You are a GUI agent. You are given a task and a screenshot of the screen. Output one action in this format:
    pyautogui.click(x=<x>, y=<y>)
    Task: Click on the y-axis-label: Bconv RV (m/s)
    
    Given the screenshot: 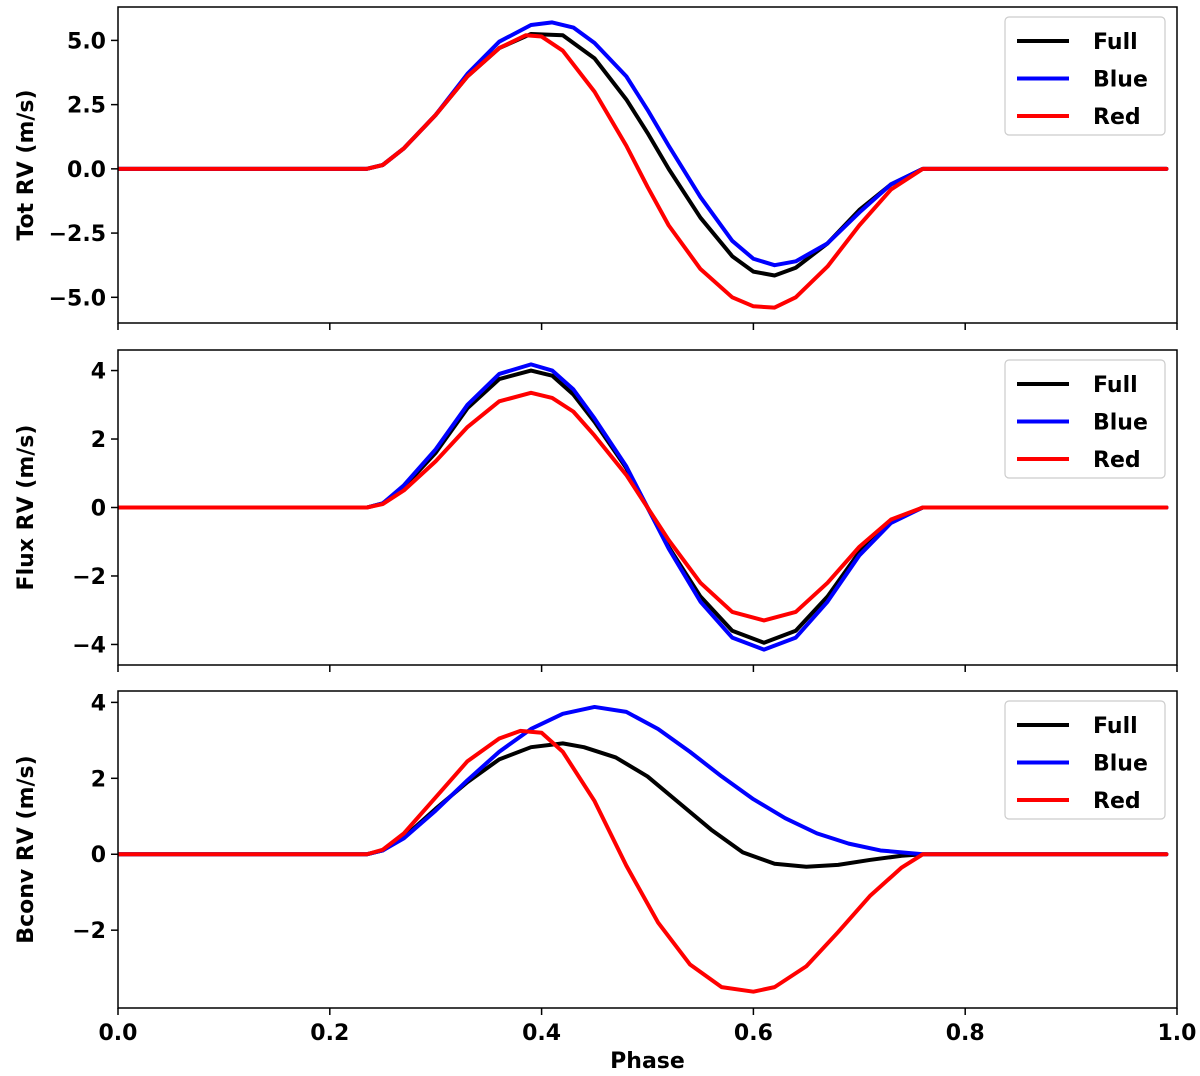 What is the action you would take?
    pyautogui.click(x=26, y=849)
    